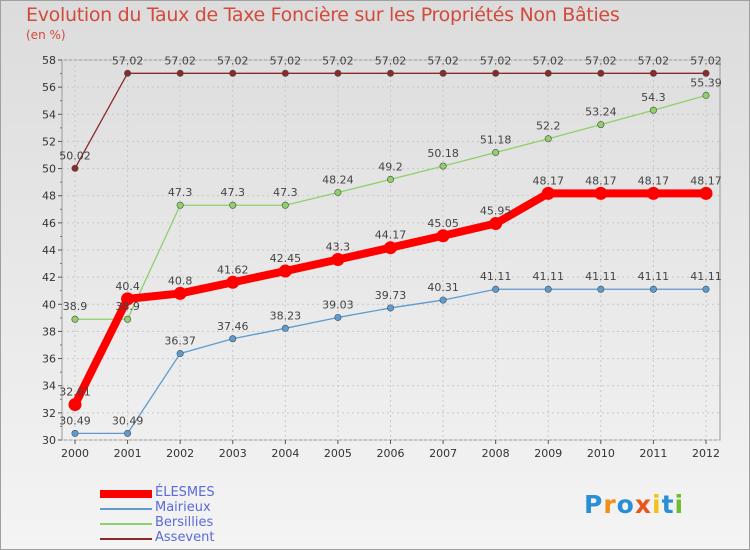  I want to click on data-label: 39.73, so click(391, 295).